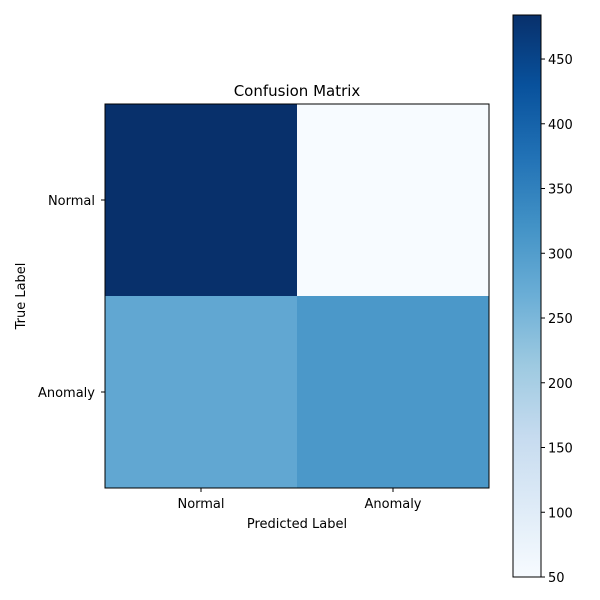 The width and height of the screenshot is (600, 600). What do you see at coordinates (21, 297) in the screenshot?
I see `y-axis-label: True Label` at bounding box center [21, 297].